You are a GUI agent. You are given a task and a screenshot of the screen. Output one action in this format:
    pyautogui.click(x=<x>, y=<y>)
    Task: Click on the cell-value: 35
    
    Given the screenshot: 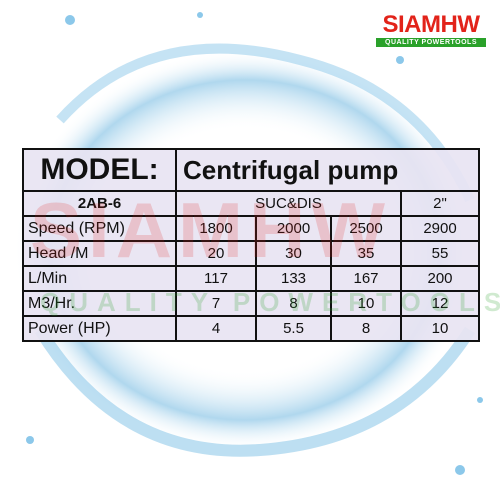 What is the action you would take?
    pyautogui.click(x=366, y=253)
    